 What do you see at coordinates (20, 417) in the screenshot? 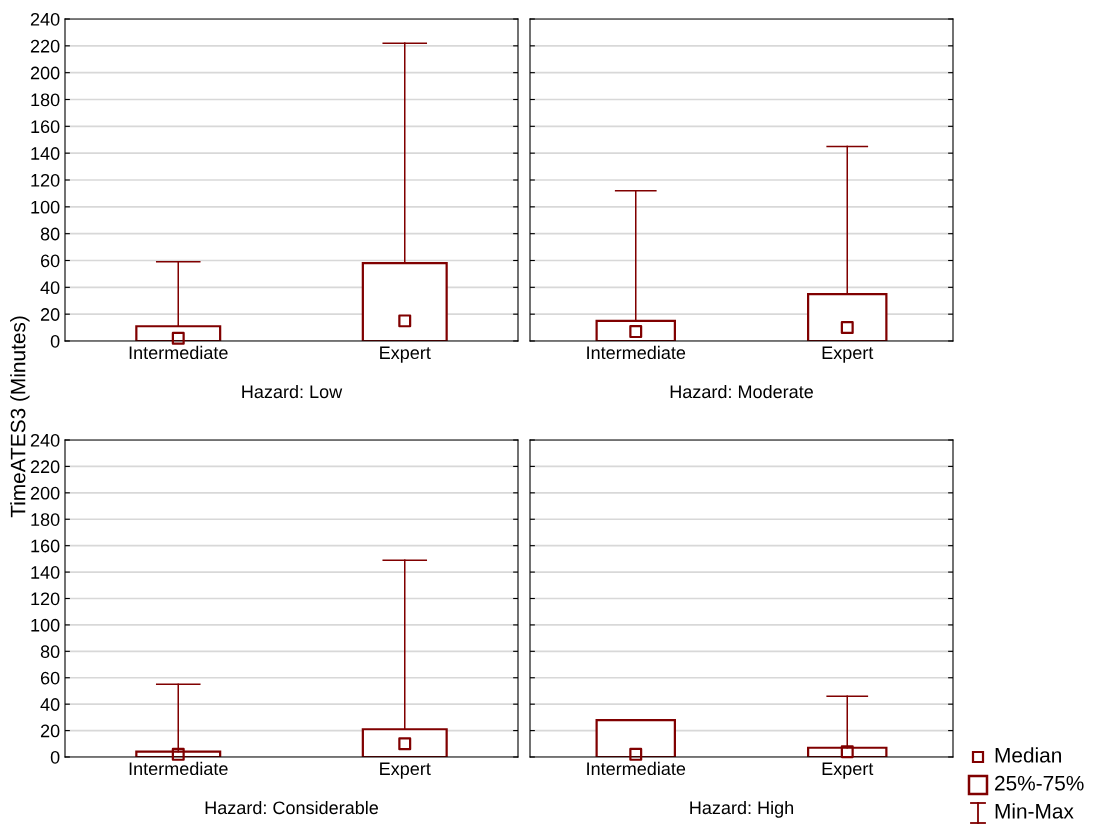
I see `y-axis-title: TimeATES3 (Minutes)` at bounding box center [20, 417].